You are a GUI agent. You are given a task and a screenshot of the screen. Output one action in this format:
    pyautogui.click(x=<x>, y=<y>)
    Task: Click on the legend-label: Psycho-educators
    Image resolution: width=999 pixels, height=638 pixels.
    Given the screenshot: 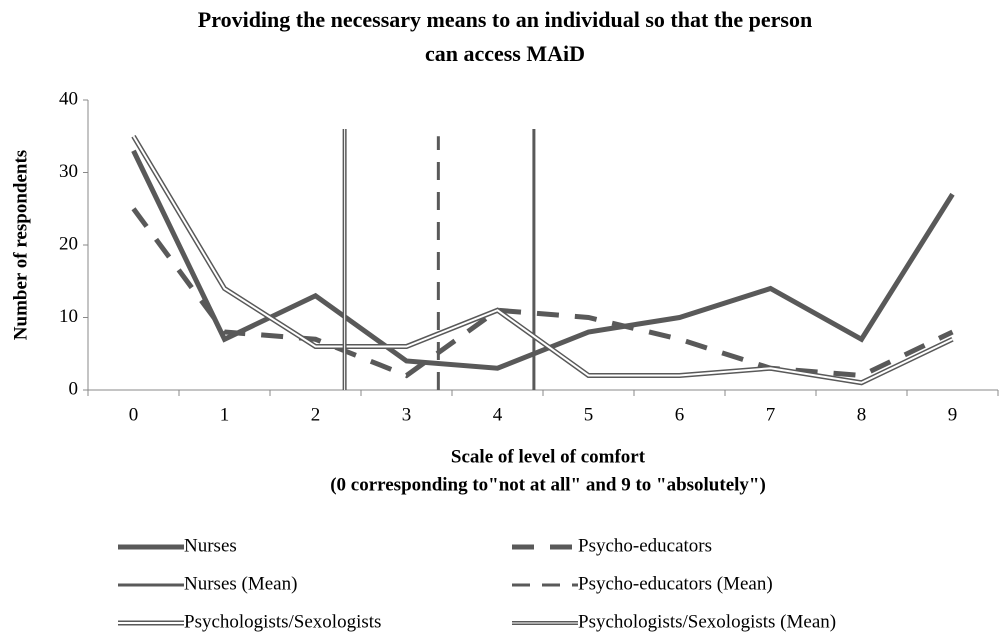 What is the action you would take?
    pyautogui.click(x=645, y=545)
    